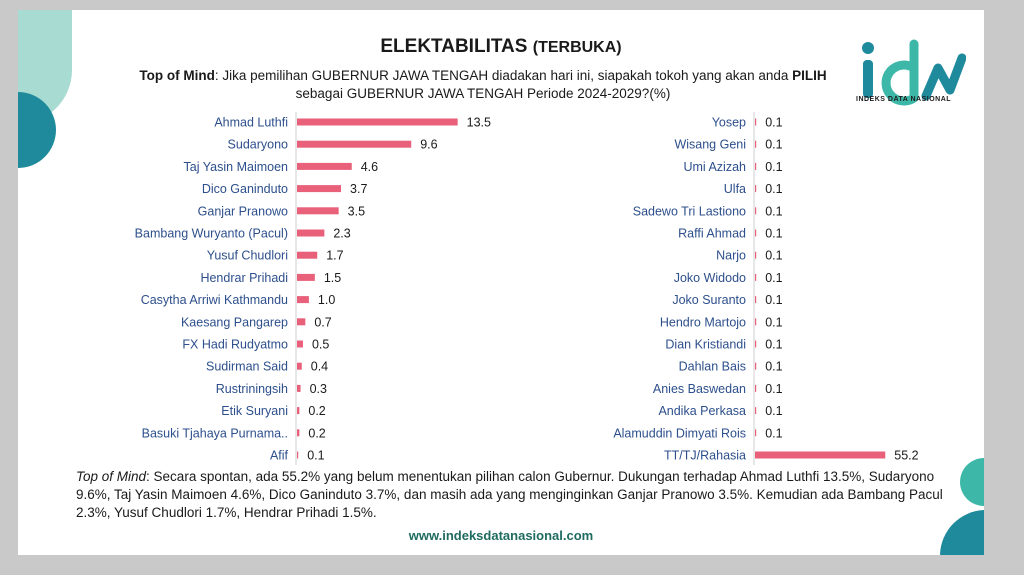  What do you see at coordinates (247, 256) in the screenshot?
I see `category-label: Yusuf Chudlori` at bounding box center [247, 256].